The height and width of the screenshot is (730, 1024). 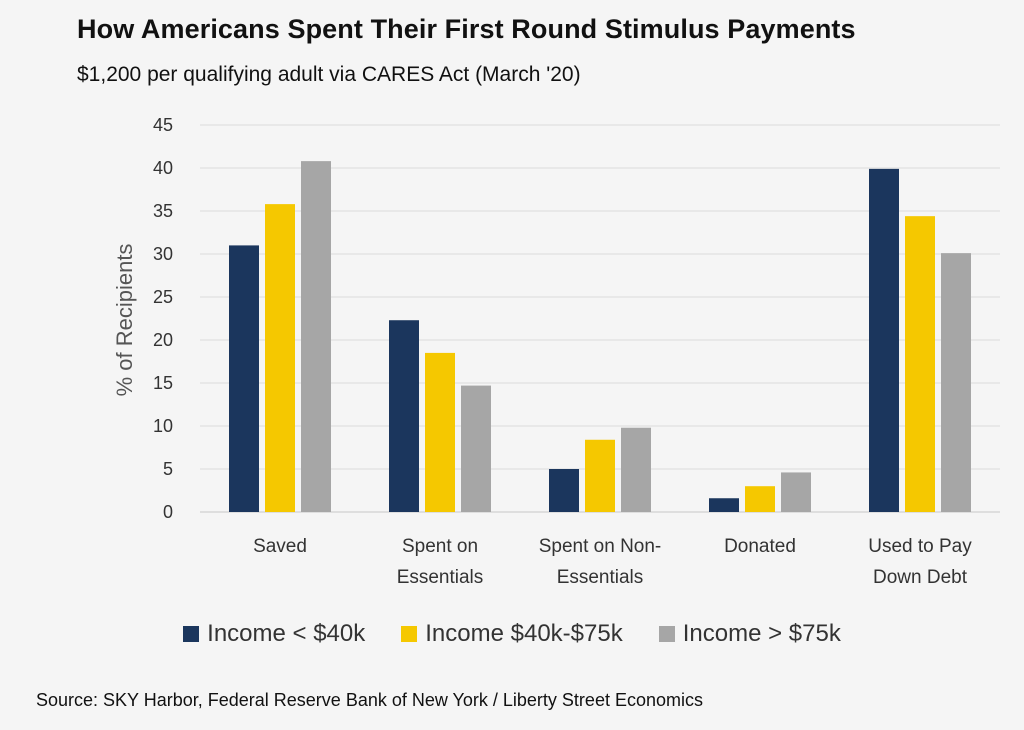 I want to click on legend-item: Income < $40k, so click(x=274, y=634).